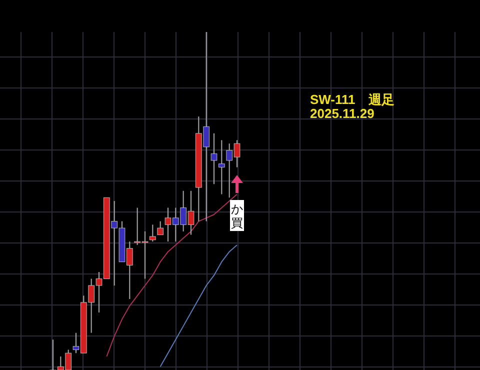 This screenshot has width=480, height=370. Describe the element at coordinates (342, 113) in the screenshot. I see `text: 2025.11.29` at that location.